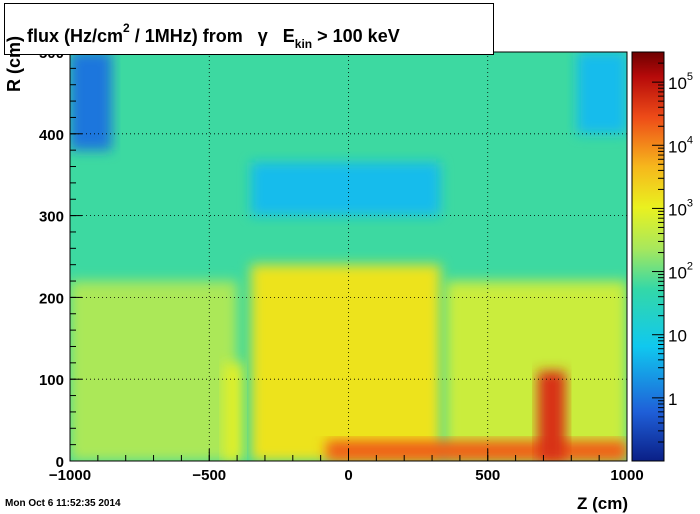  I want to click on x-axis-label: Z (cm), so click(602, 503).